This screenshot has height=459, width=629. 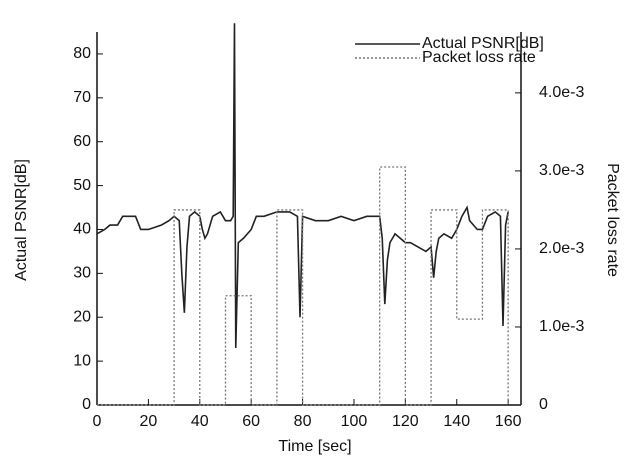 I want to click on y2-tick-label: 3.0e-3, so click(x=561, y=170).